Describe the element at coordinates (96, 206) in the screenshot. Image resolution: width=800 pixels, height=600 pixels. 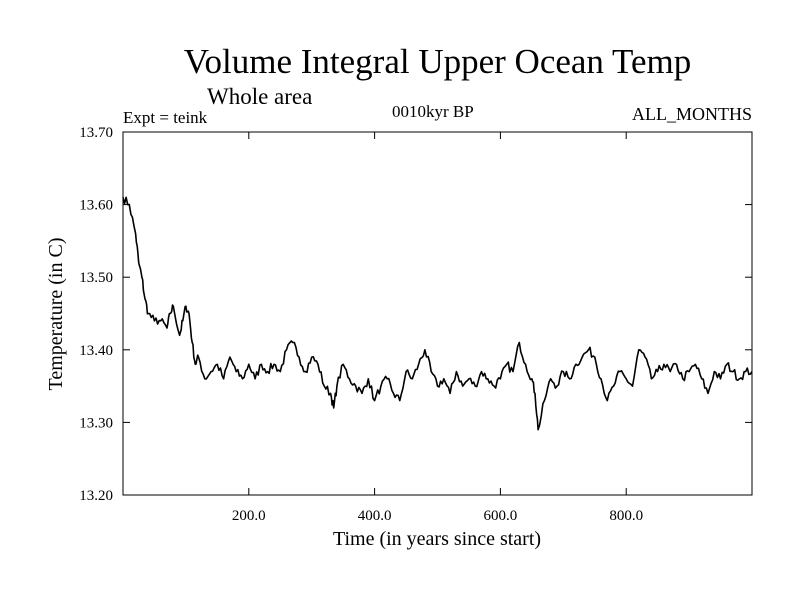
I see `y-tick-label: 13.60` at that location.